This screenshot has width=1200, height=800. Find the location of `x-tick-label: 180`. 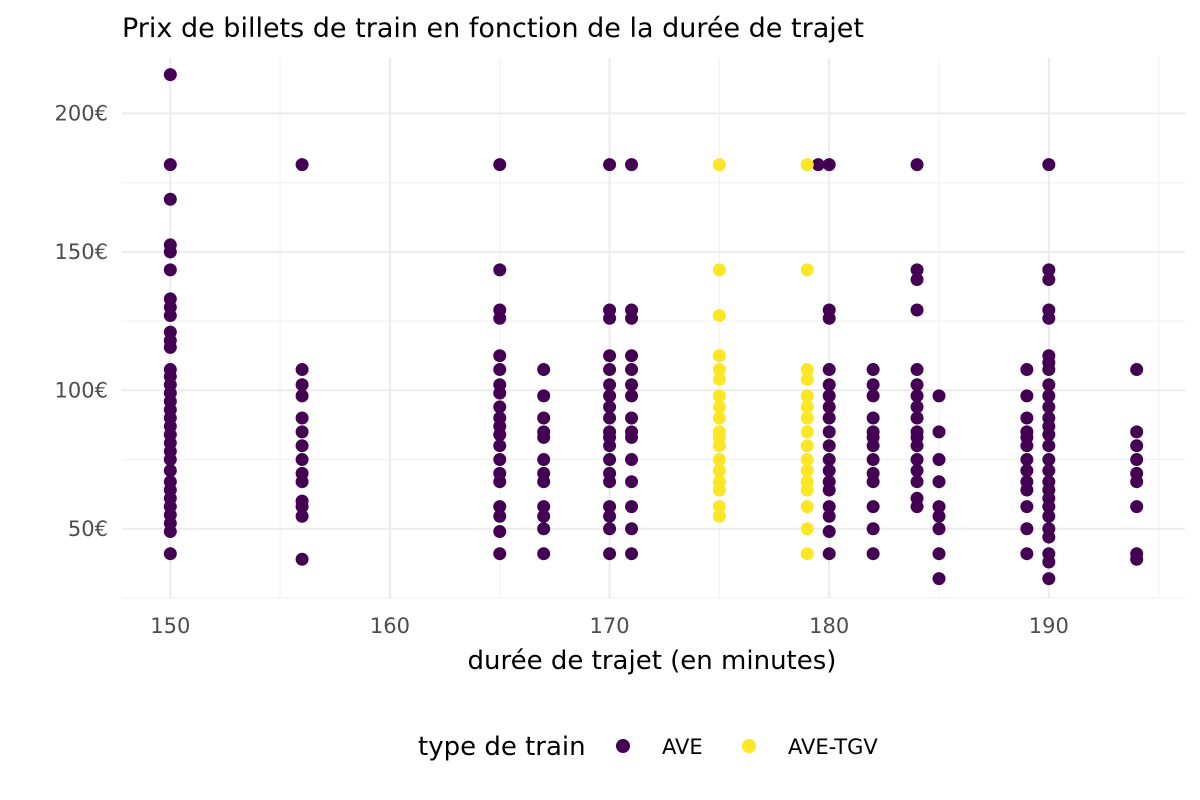

x-tick-label: 180 is located at coordinates (829, 626).